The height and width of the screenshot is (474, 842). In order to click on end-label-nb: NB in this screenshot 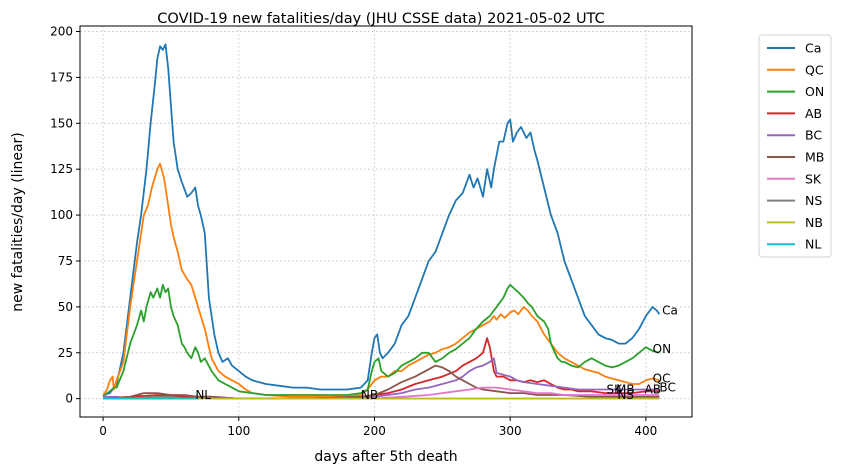, I will do `click(369, 395)`.